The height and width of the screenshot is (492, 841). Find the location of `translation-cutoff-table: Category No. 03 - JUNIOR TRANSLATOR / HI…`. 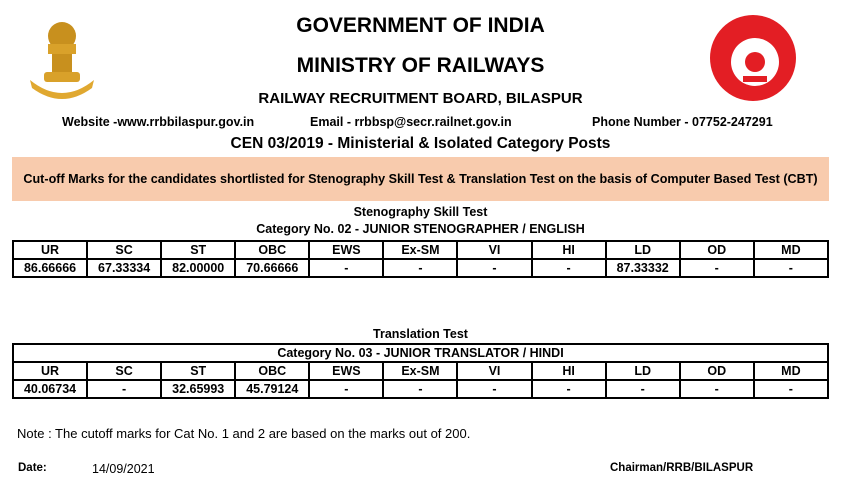

translation-cutoff-table: Category No. 03 - JUNIOR TRANSLATOR / HI… is located at coordinates (420, 371).